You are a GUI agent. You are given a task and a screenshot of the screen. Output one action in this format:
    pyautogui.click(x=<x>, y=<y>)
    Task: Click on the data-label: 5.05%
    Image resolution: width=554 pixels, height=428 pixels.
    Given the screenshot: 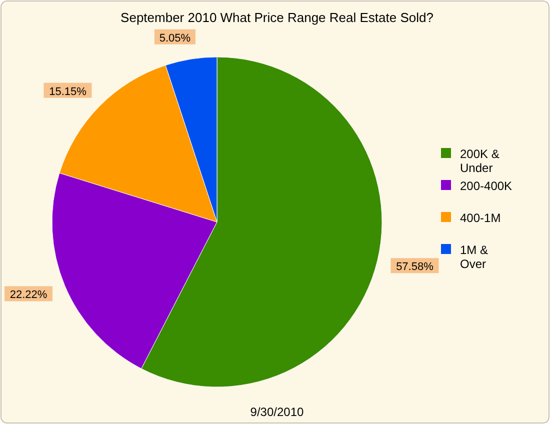 What is the action you would take?
    pyautogui.click(x=175, y=38)
    